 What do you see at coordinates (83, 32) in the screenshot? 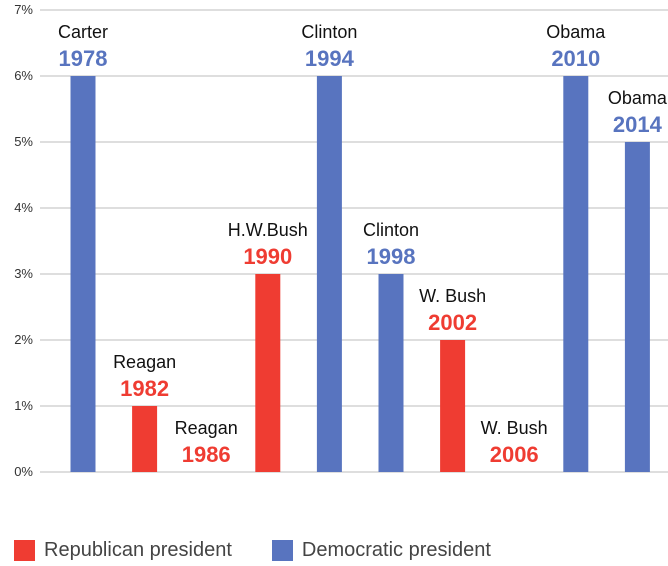
I see `president-label: Carter` at bounding box center [83, 32].